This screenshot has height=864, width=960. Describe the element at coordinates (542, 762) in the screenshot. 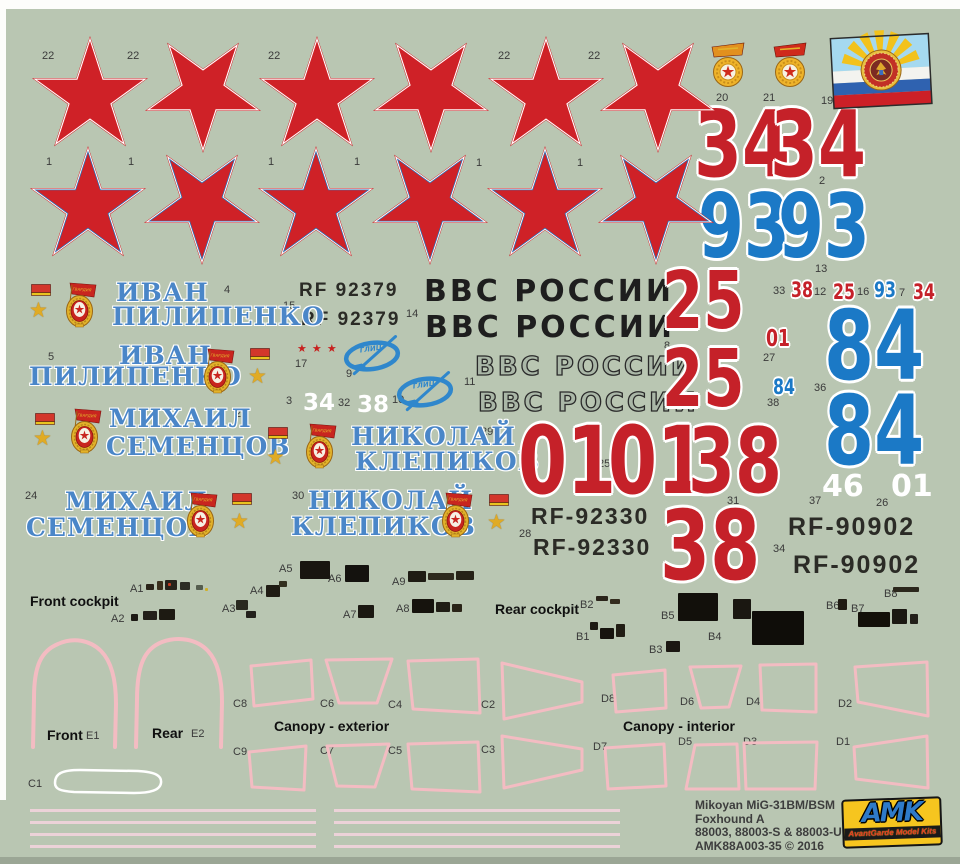

I see `canopy-part-outline-c3` at that location.